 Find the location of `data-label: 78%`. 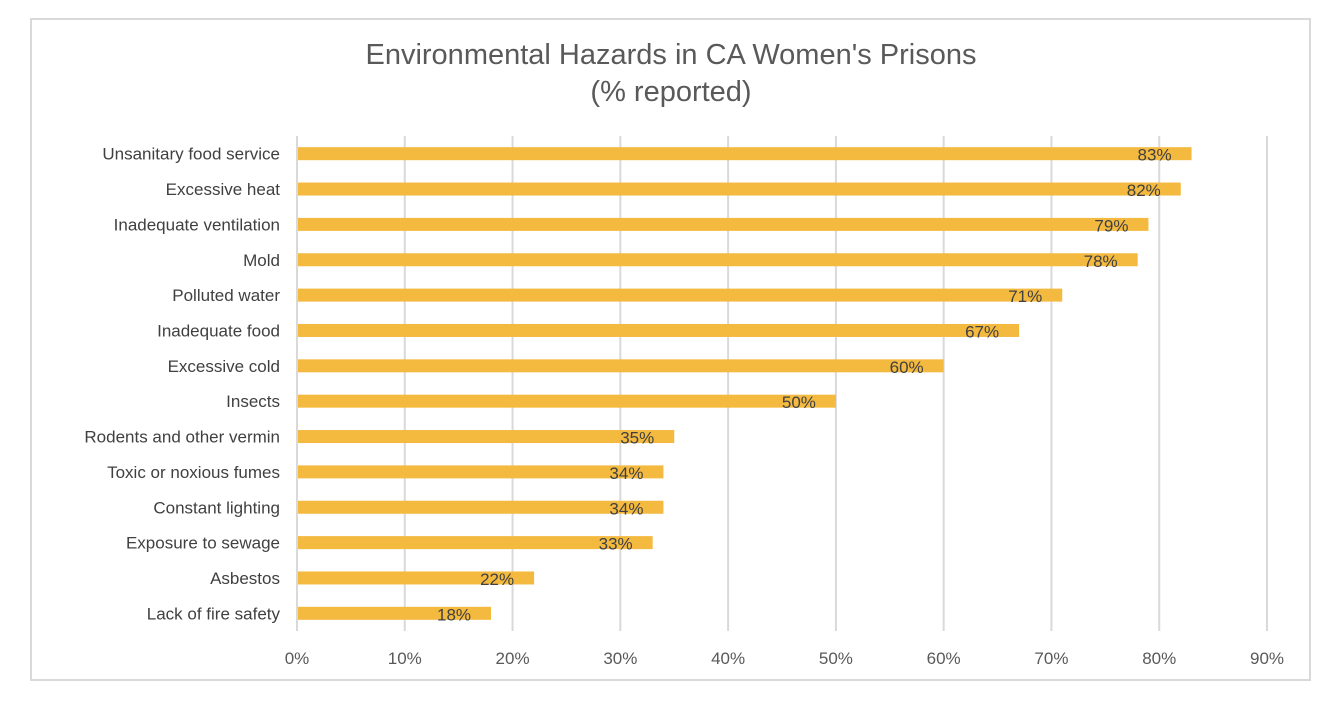

data-label: 78% is located at coordinates (1101, 261).